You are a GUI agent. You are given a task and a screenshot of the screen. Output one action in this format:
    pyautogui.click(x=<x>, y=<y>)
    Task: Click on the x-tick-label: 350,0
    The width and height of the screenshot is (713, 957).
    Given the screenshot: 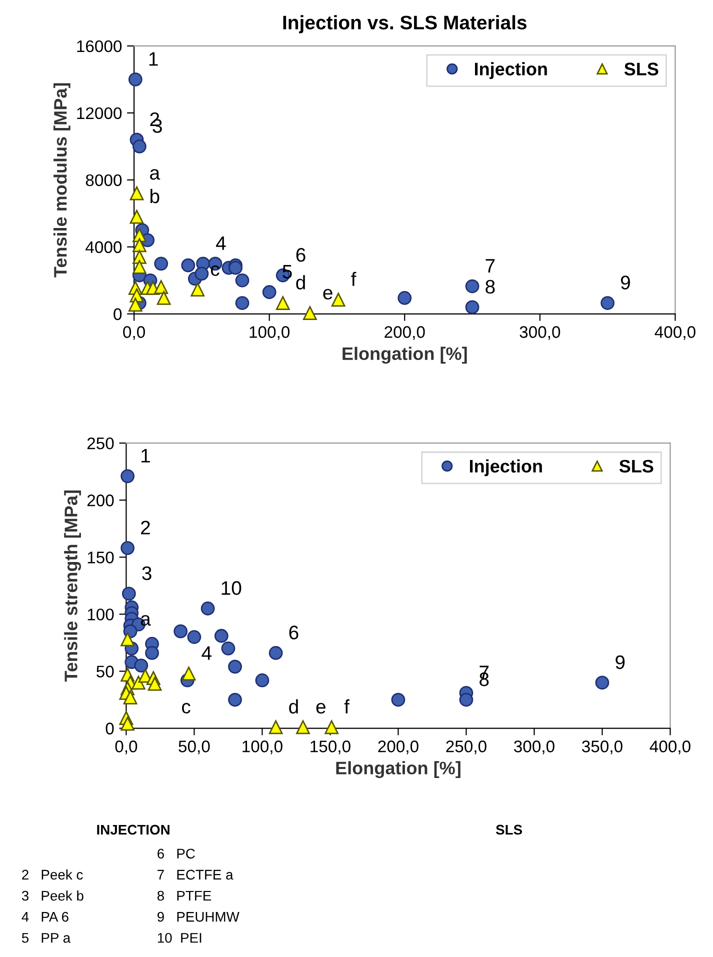 What is the action you would take?
    pyautogui.click(x=602, y=747)
    